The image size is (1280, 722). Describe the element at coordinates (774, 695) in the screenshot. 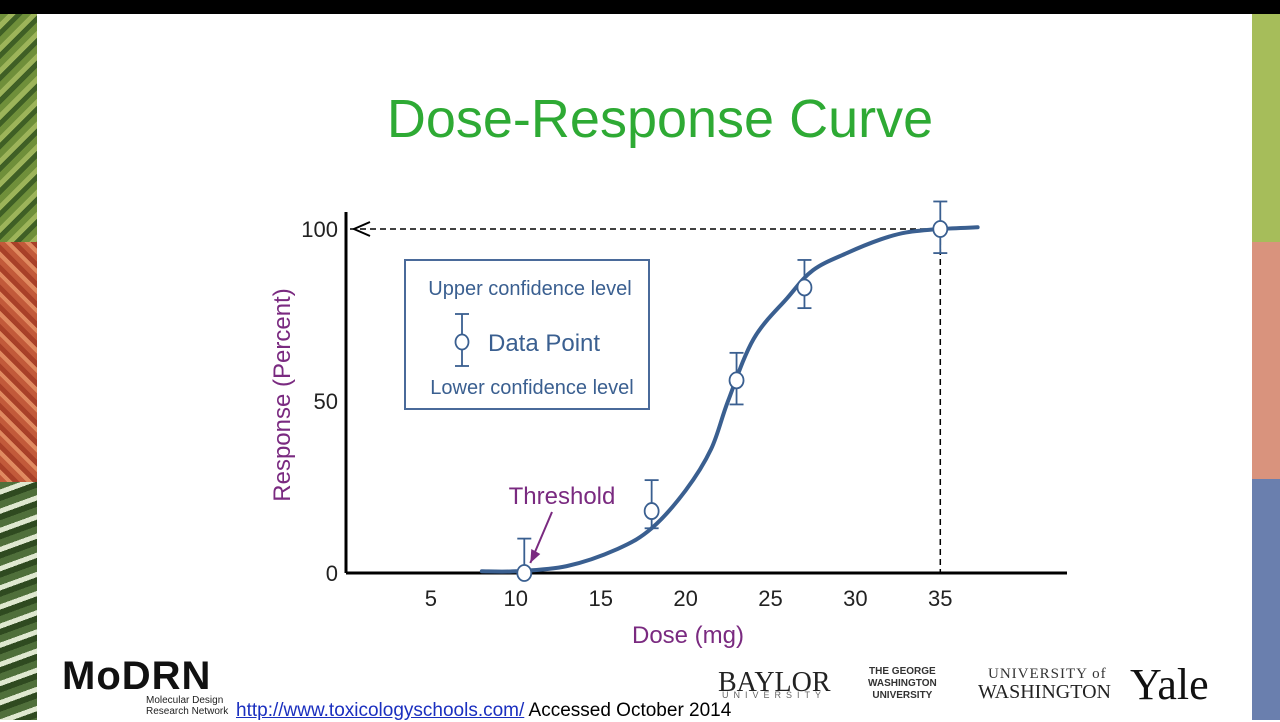

I see `baylor-logo-subtitle: UNIVERSITY` at that location.